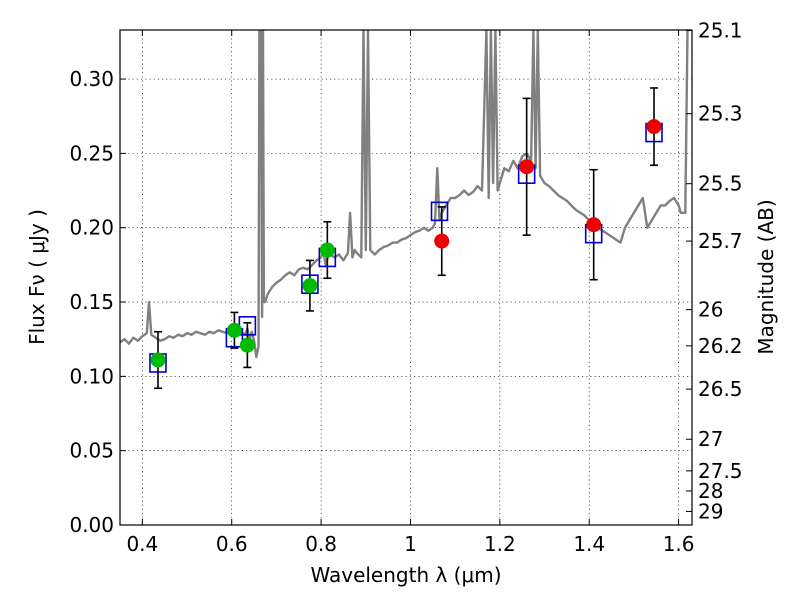 The image size is (800, 600). I want to click on x-tick-label: 0.4, so click(142, 544).